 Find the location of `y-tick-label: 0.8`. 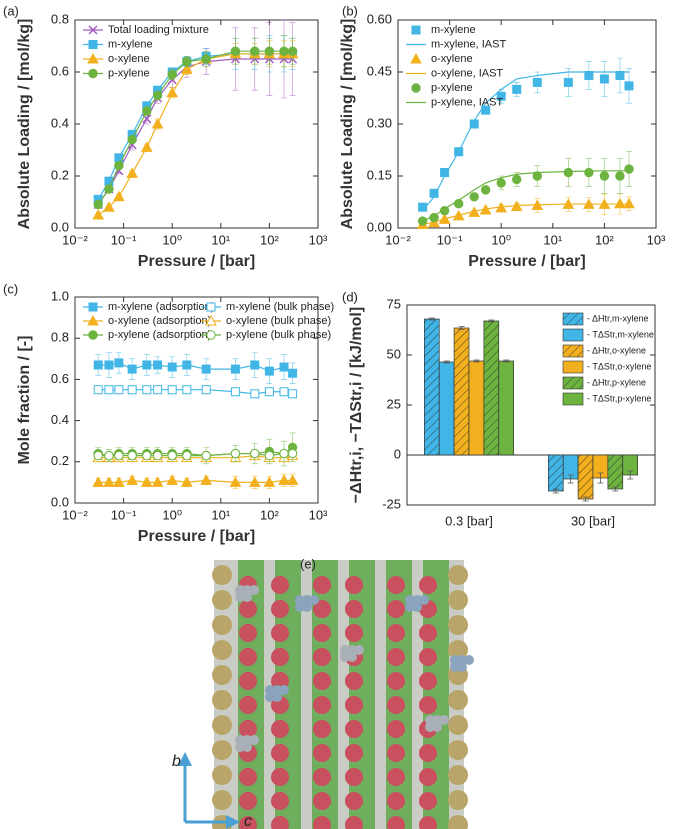

y-tick-label: 0.8 is located at coordinates (60, 337).